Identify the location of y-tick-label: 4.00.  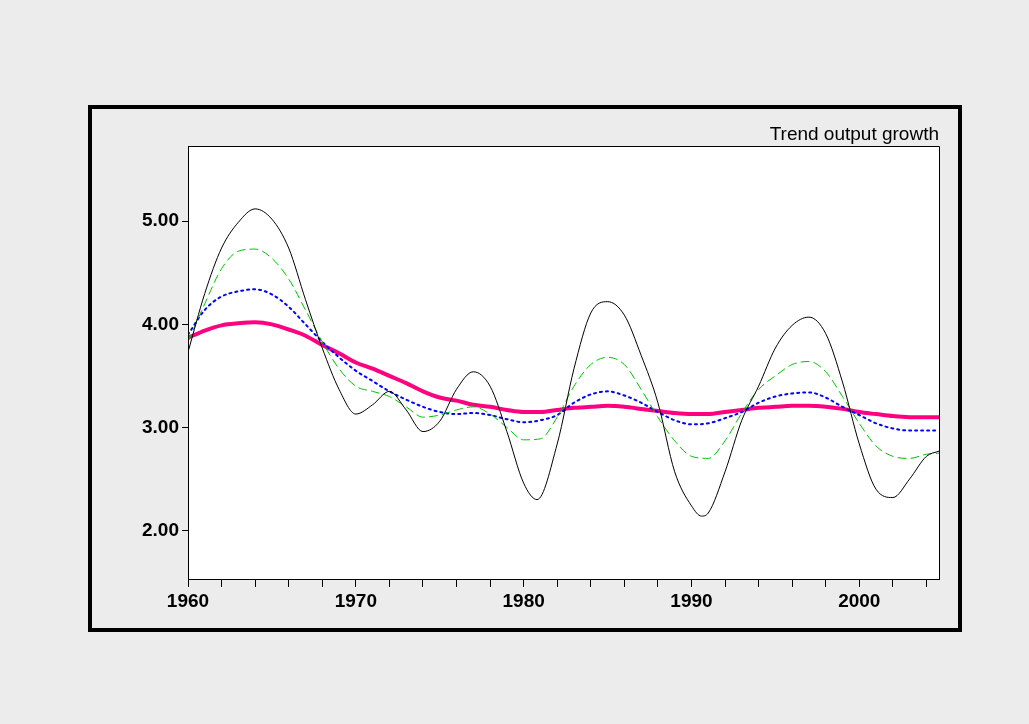
(160, 323).